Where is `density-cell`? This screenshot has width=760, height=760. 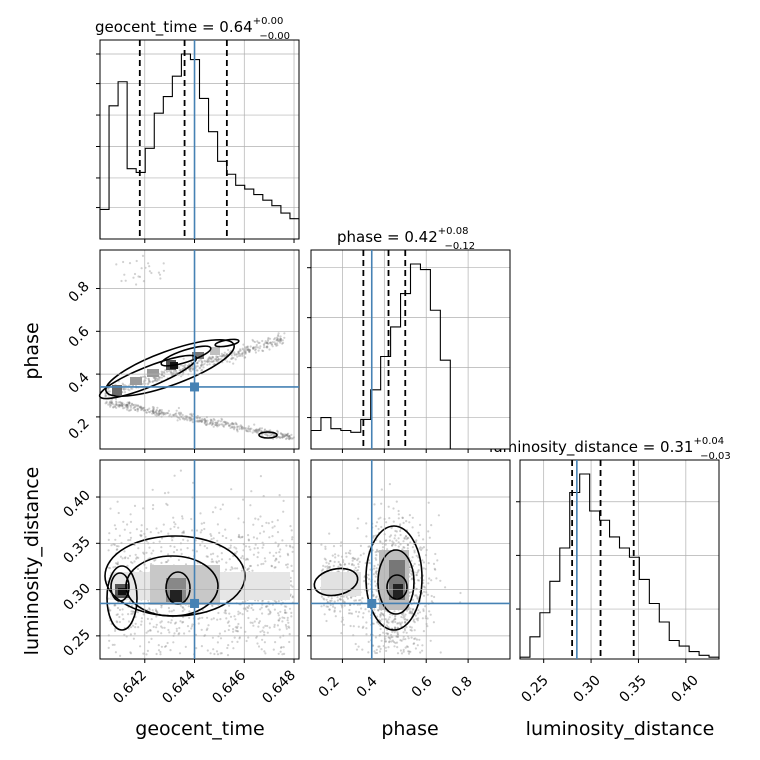
density-cell is located at coordinates (153, 373).